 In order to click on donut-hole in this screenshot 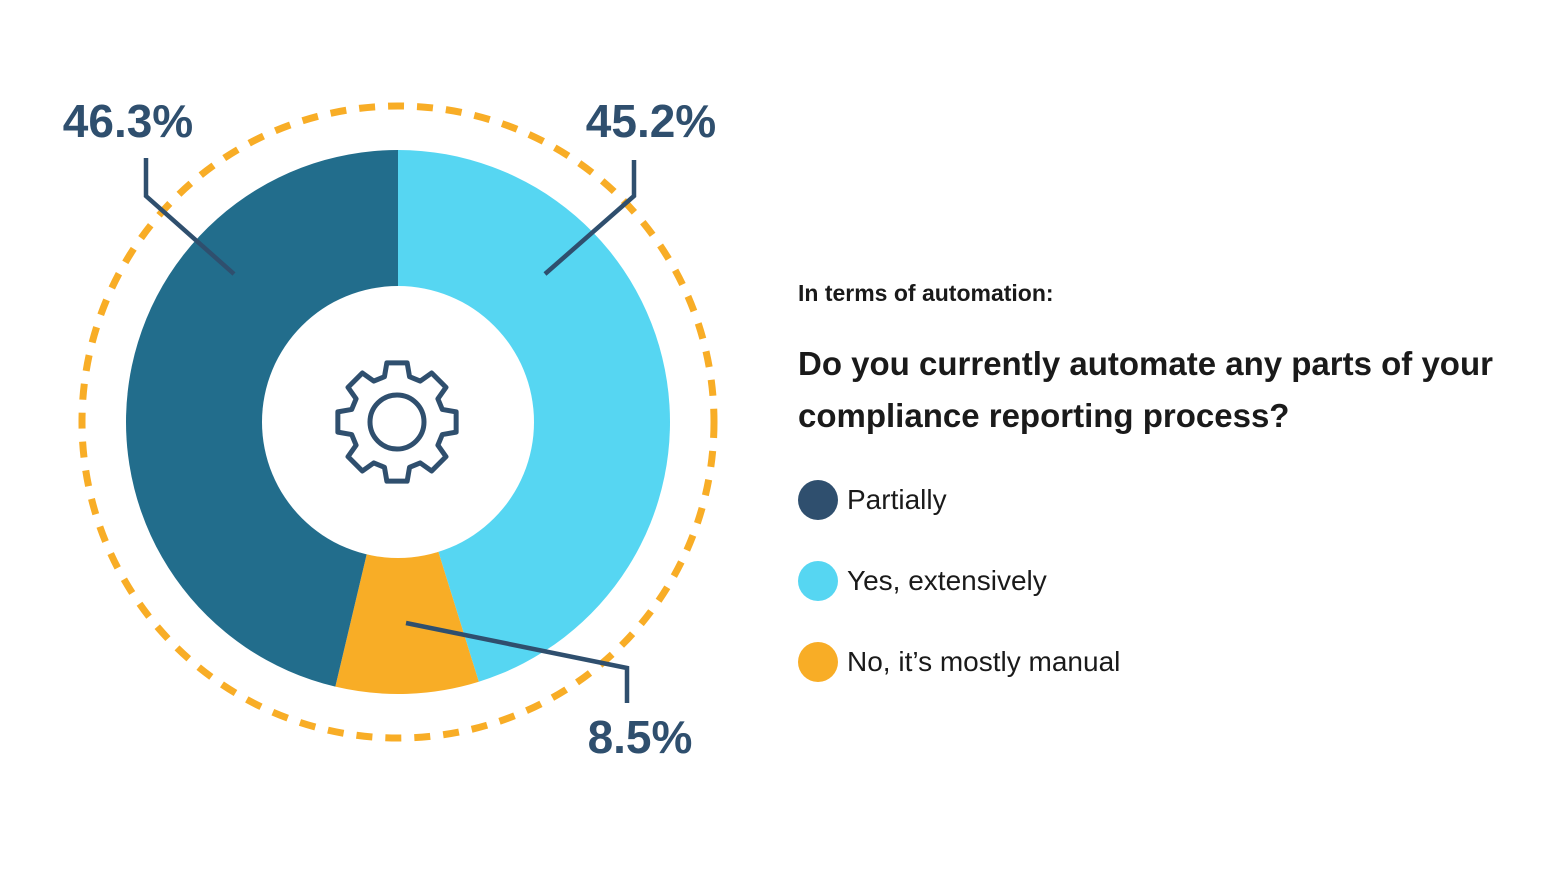, I will do `click(398, 422)`.